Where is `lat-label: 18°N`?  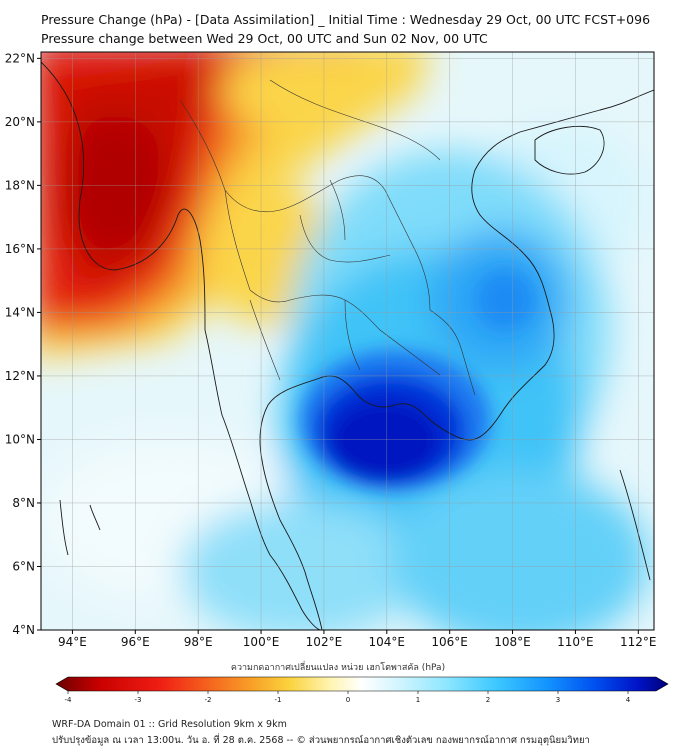
lat-label: 18°N is located at coordinates (20, 185).